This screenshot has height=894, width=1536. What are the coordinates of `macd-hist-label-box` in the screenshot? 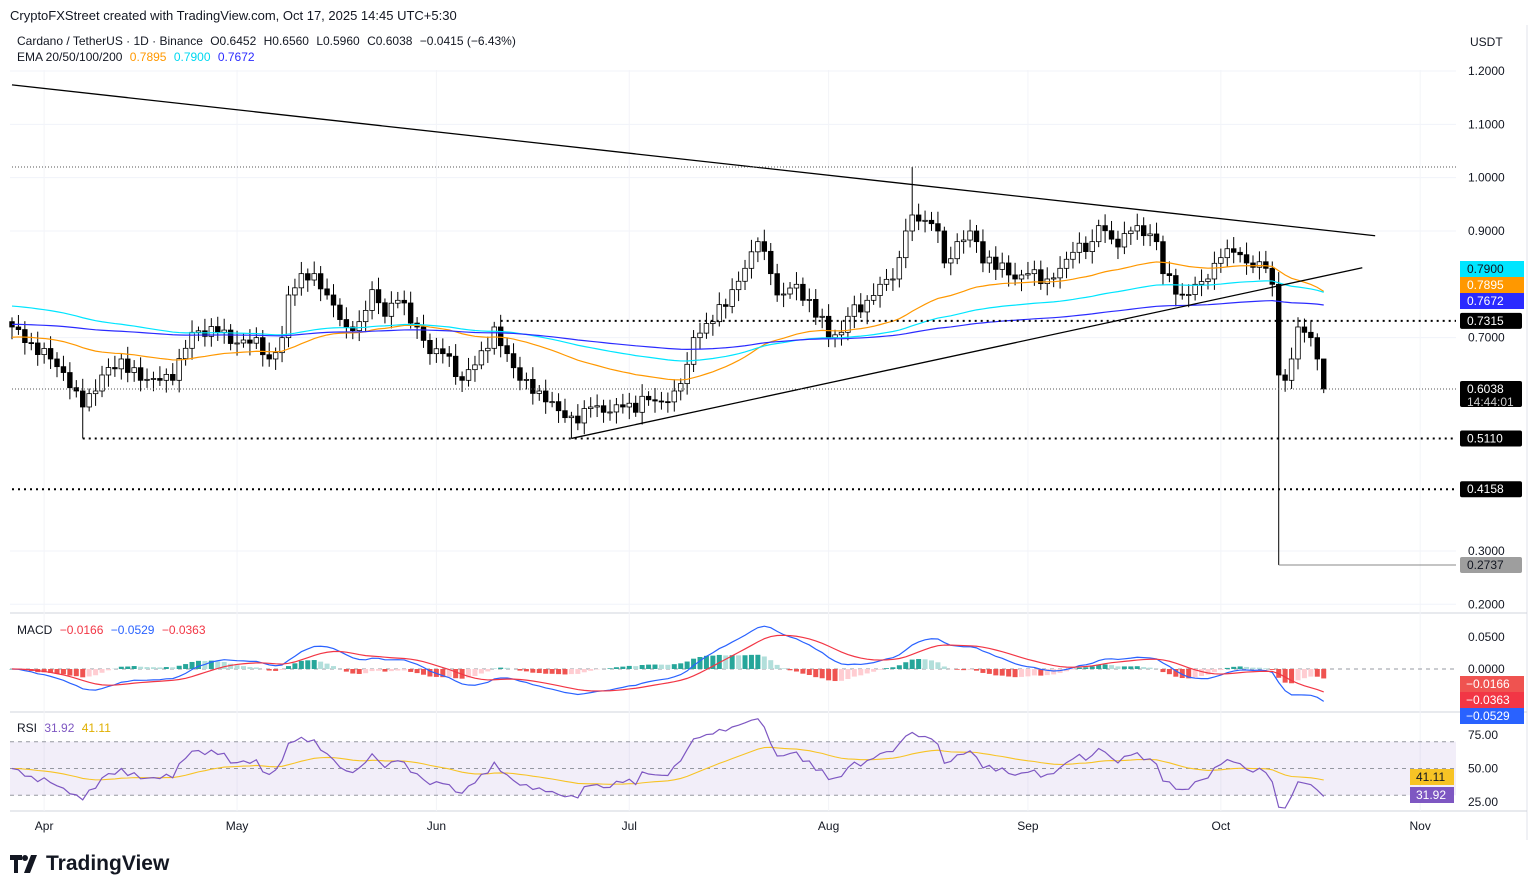 It's located at (1492, 684).